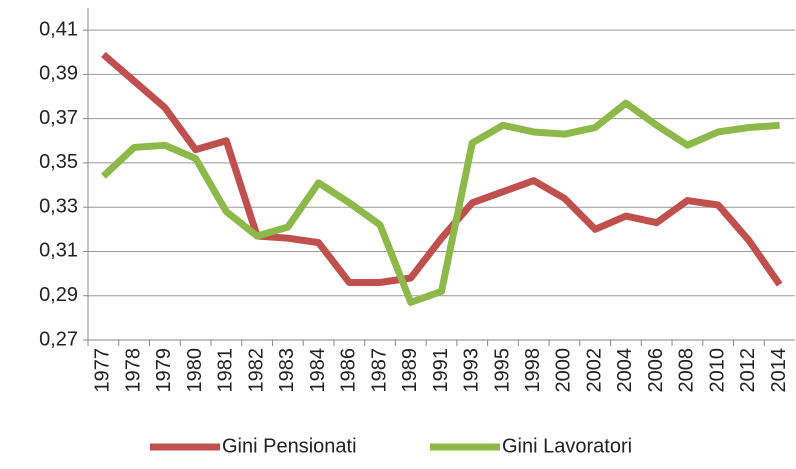  I want to click on y-tick-label: 0,39, so click(58, 74).